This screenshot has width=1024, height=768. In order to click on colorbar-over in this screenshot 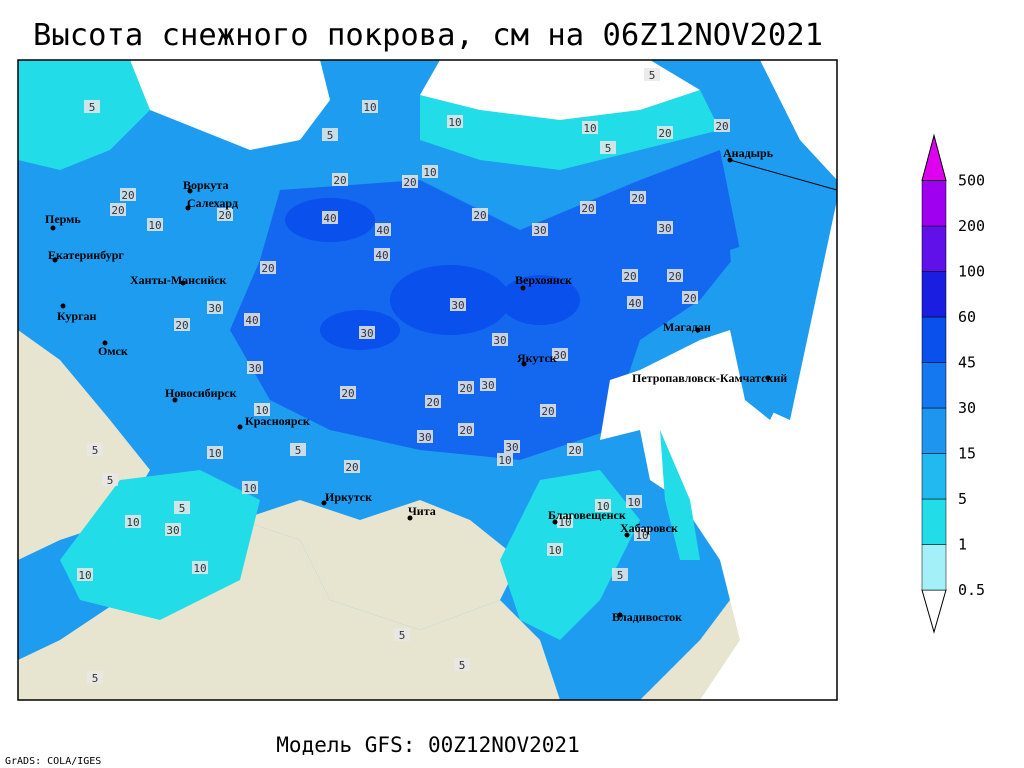, I will do `click(934, 157)`.